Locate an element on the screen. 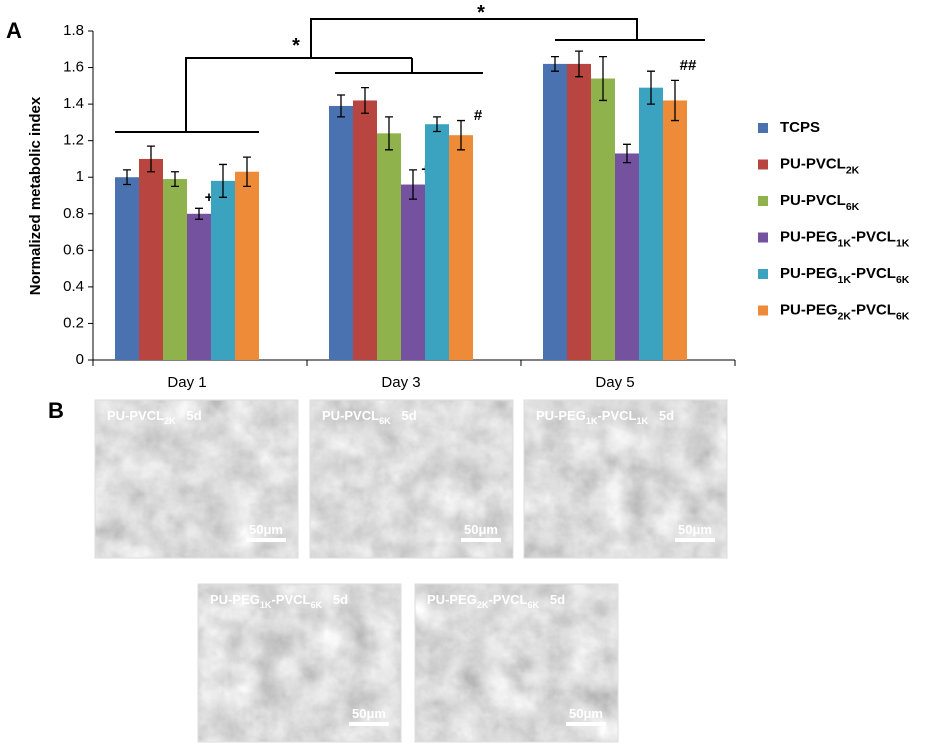  y-tick-label: 0.8 is located at coordinates (73, 213).